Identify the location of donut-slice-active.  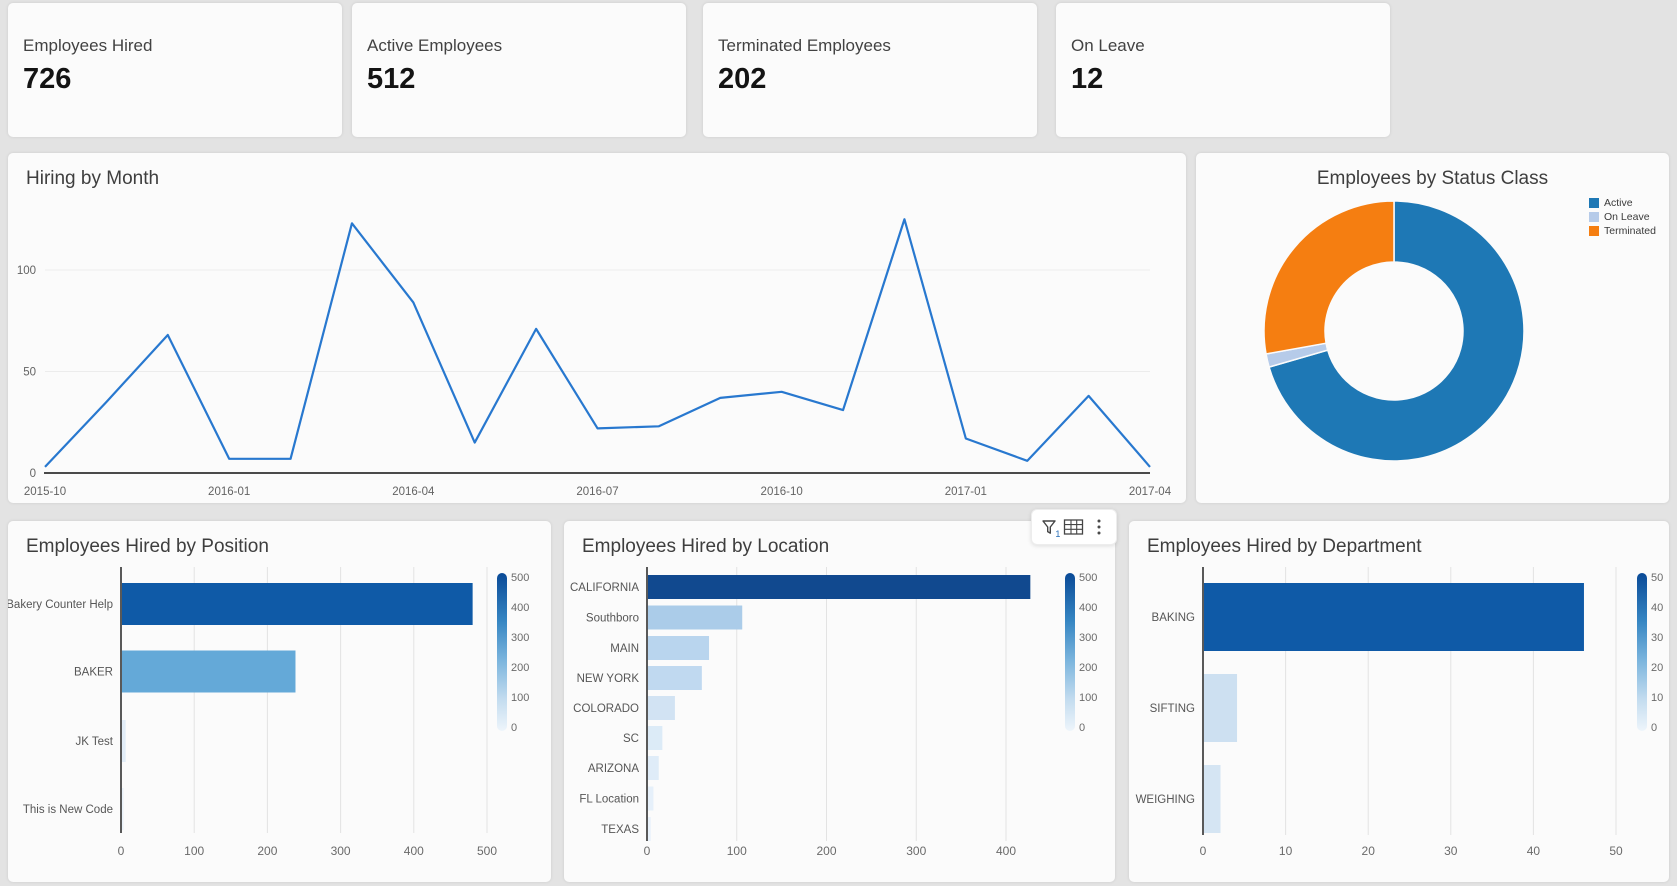
(1396, 331).